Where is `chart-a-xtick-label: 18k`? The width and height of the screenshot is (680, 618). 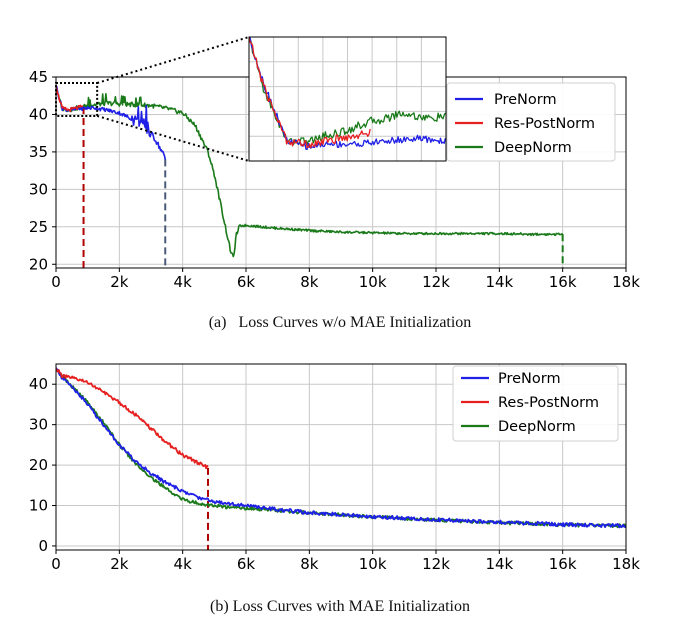 chart-a-xtick-label: 18k is located at coordinates (626, 282).